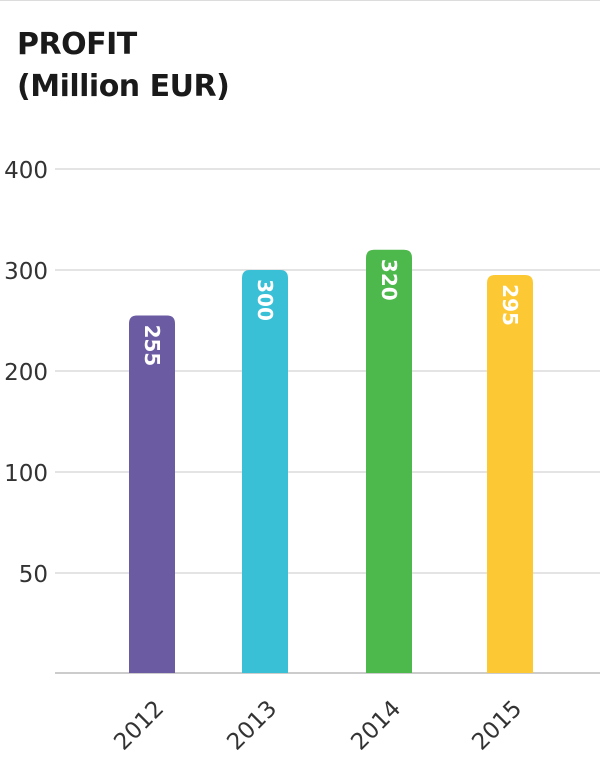 Image resolution: width=600 pixels, height=777 pixels. What do you see at coordinates (33, 575) in the screenshot?
I see `y-tick-label: 50` at bounding box center [33, 575].